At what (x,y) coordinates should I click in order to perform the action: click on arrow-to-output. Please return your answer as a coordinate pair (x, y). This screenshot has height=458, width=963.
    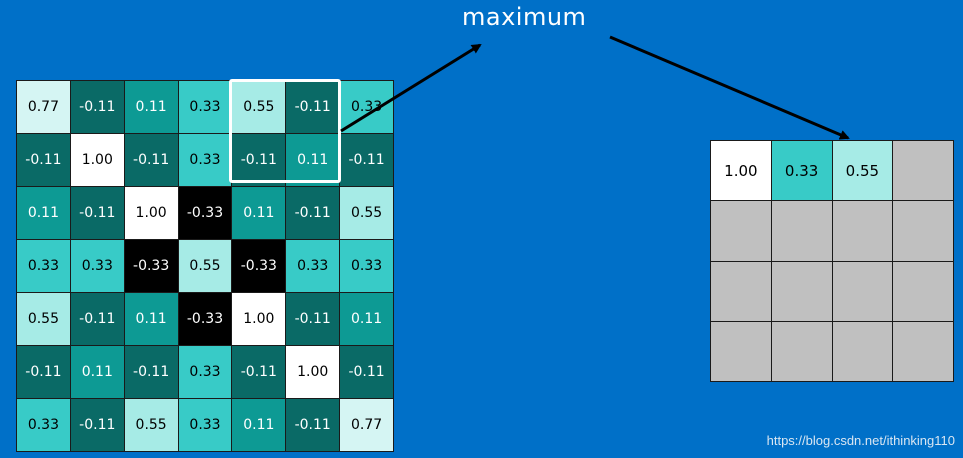
    Looking at the image, I should click on (729, 87).